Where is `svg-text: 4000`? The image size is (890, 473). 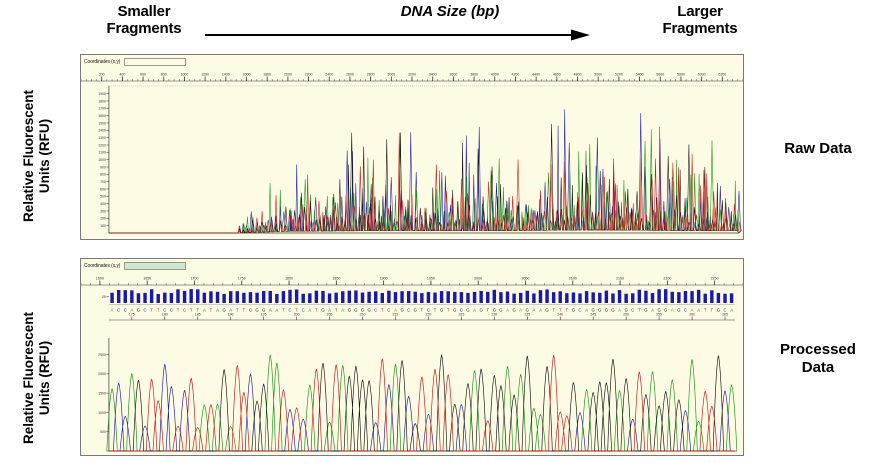 svg-text: 4000 is located at coordinates (495, 74).